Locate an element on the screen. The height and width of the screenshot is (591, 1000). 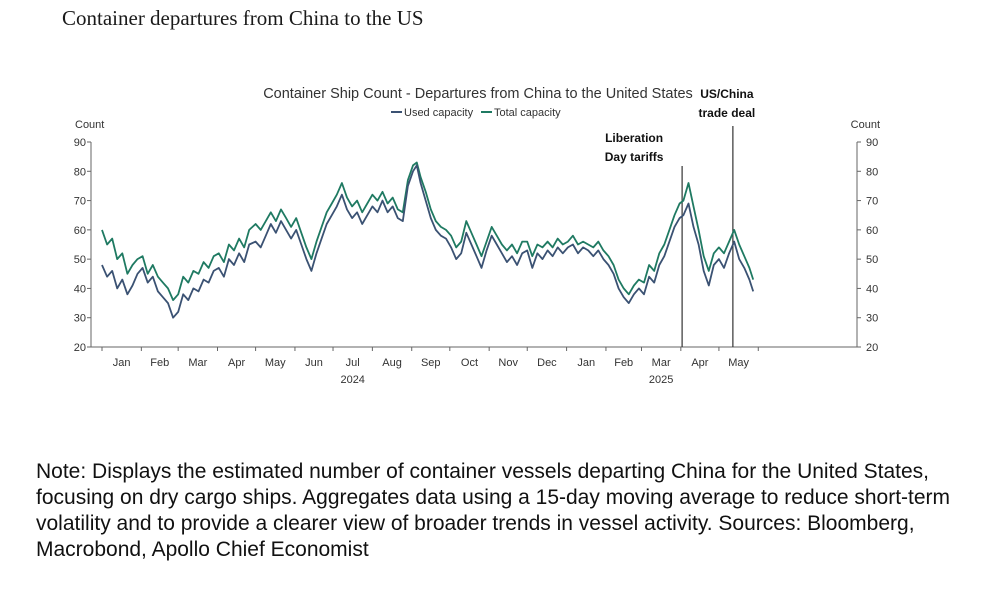
legend-label-total-capacity: Total capacity is located at coordinates (527, 113).